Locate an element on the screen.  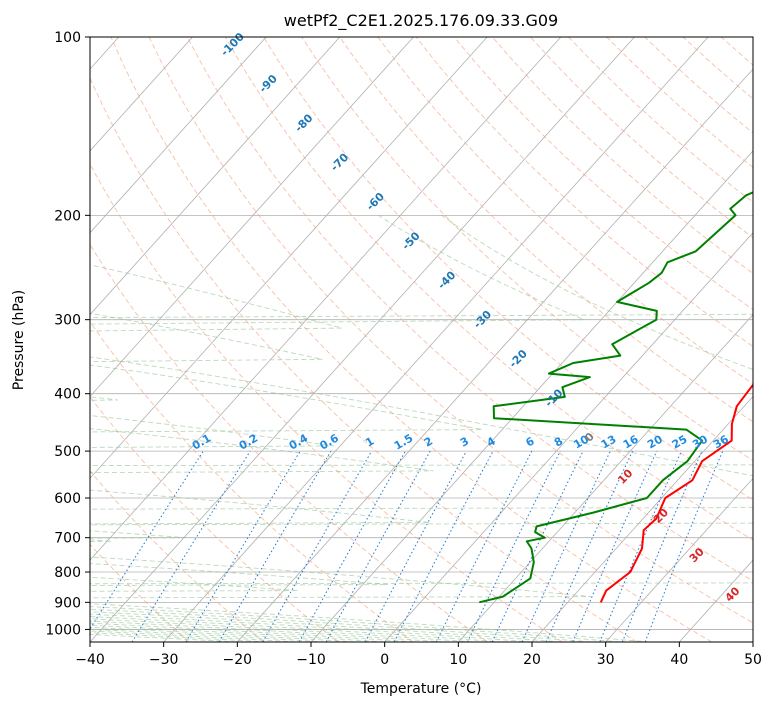
x-tick-label: 50 is located at coordinates (753, 660).